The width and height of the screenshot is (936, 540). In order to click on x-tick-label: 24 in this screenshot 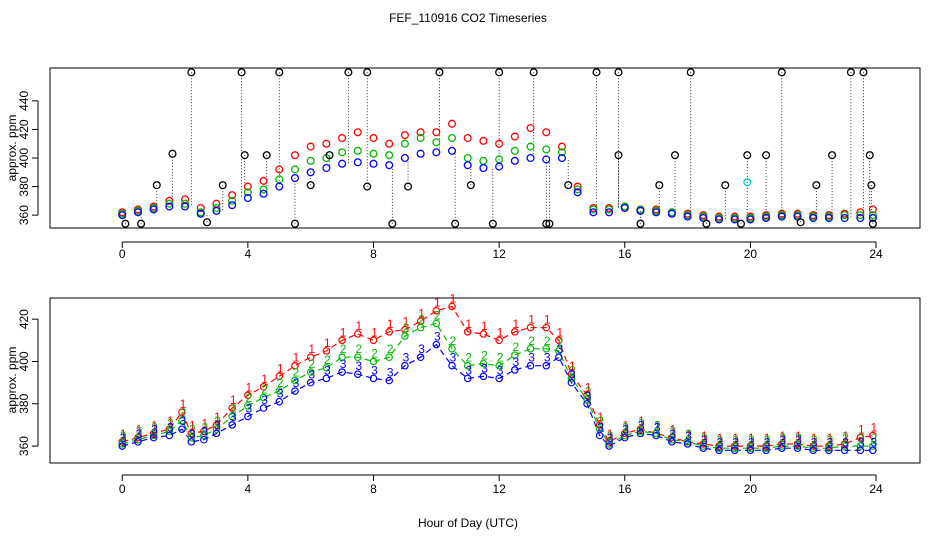, I will do `click(876, 489)`.